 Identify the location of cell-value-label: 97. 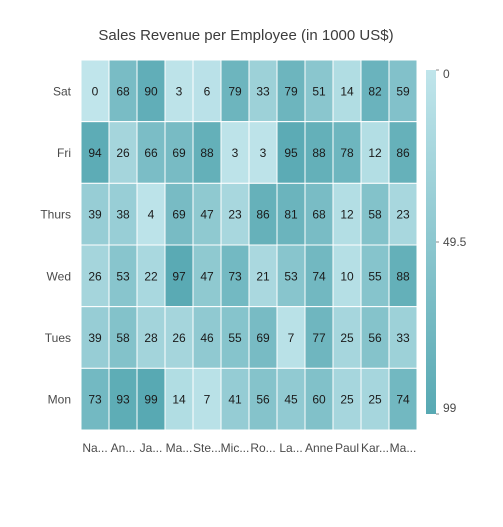
(179, 276).